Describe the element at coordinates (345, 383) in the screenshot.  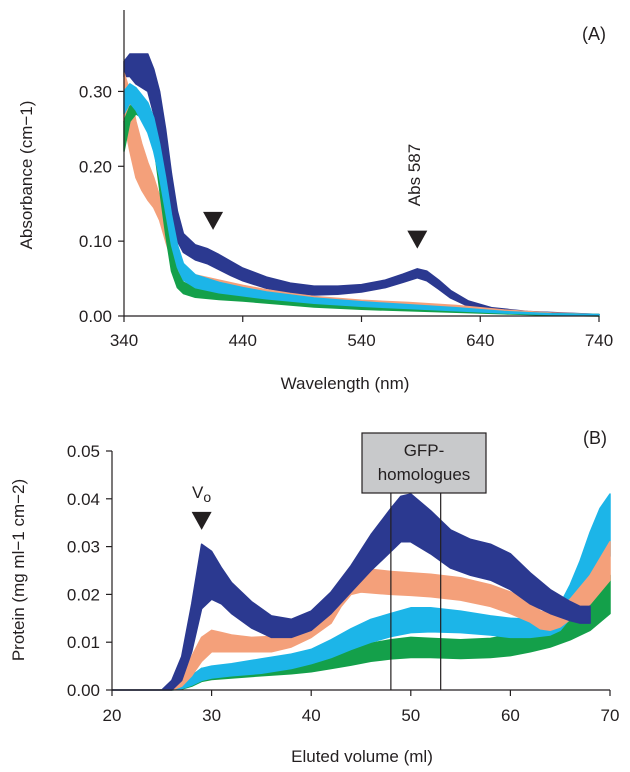
I see `panel-a-x-axis-label: Wavelength (nm)` at that location.